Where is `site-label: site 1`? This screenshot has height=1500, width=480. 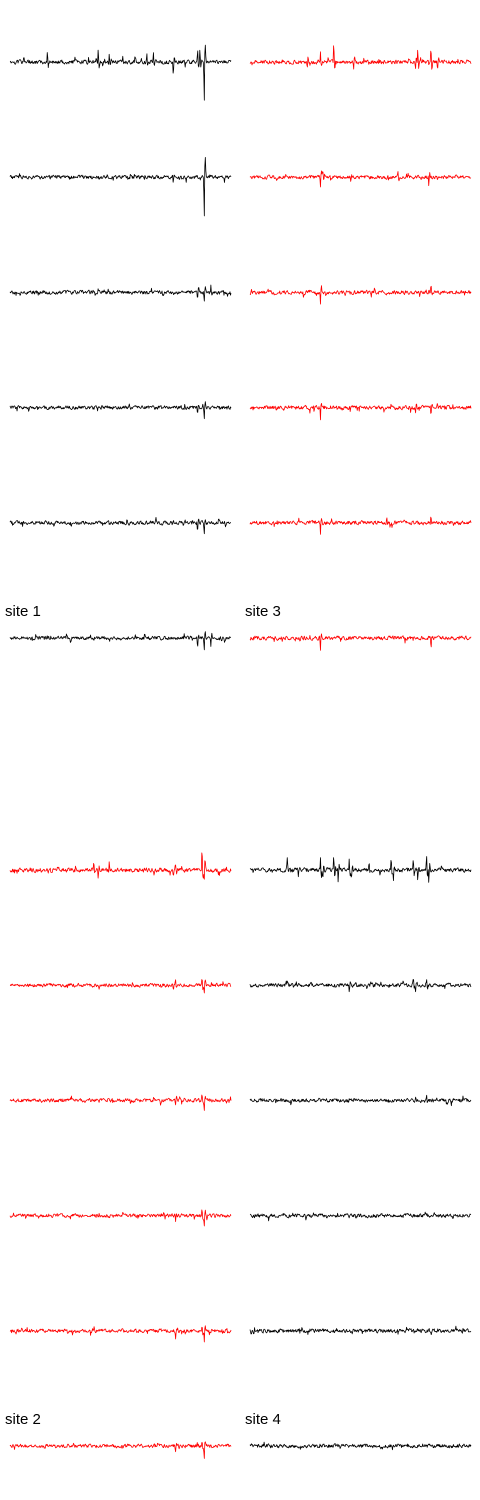
site-label: site 1 is located at coordinates (23, 611).